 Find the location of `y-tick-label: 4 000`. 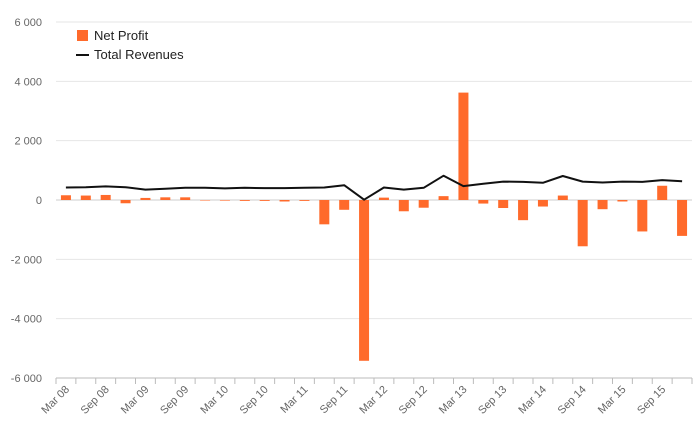

y-tick-label: 4 000 is located at coordinates (28, 82).